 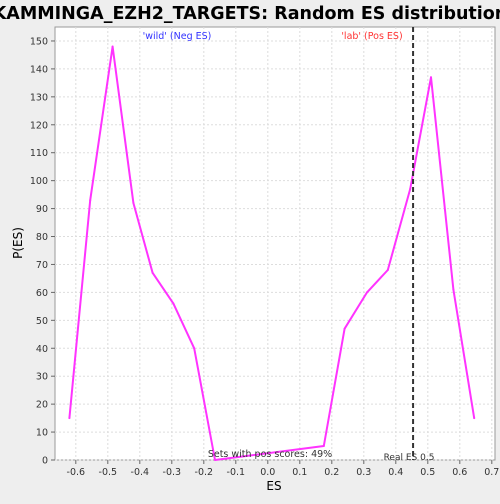 I want to click on y-tick-label: 150, so click(x=39, y=41).